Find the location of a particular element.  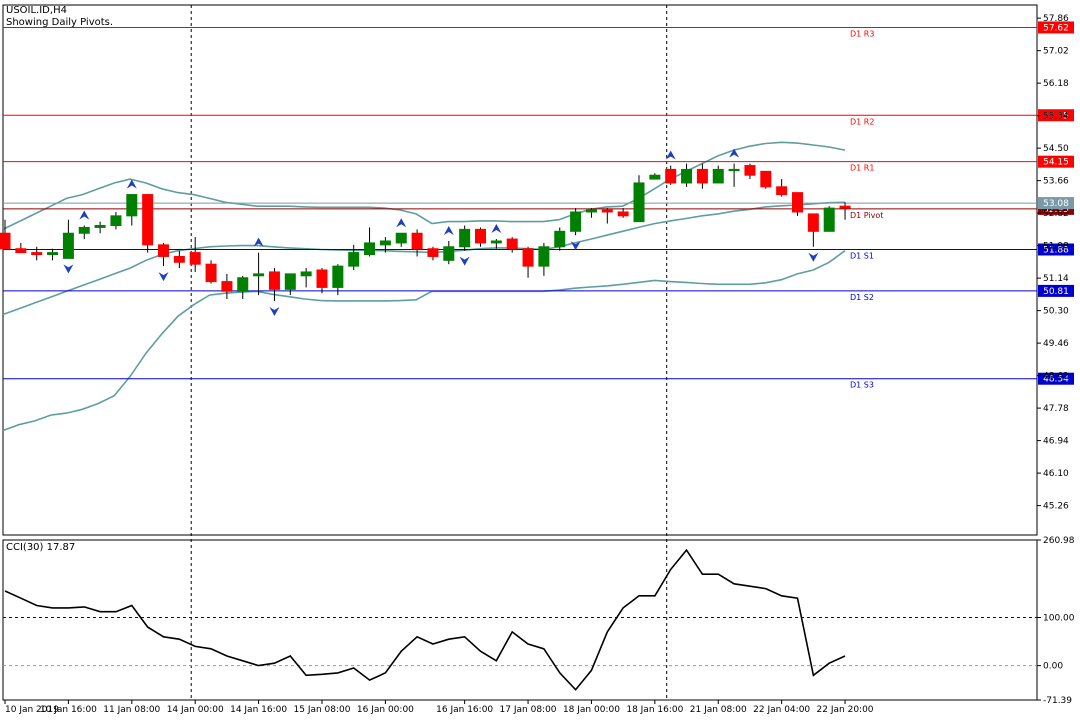

price-tick-label: 50.30 is located at coordinates (1056, 312).